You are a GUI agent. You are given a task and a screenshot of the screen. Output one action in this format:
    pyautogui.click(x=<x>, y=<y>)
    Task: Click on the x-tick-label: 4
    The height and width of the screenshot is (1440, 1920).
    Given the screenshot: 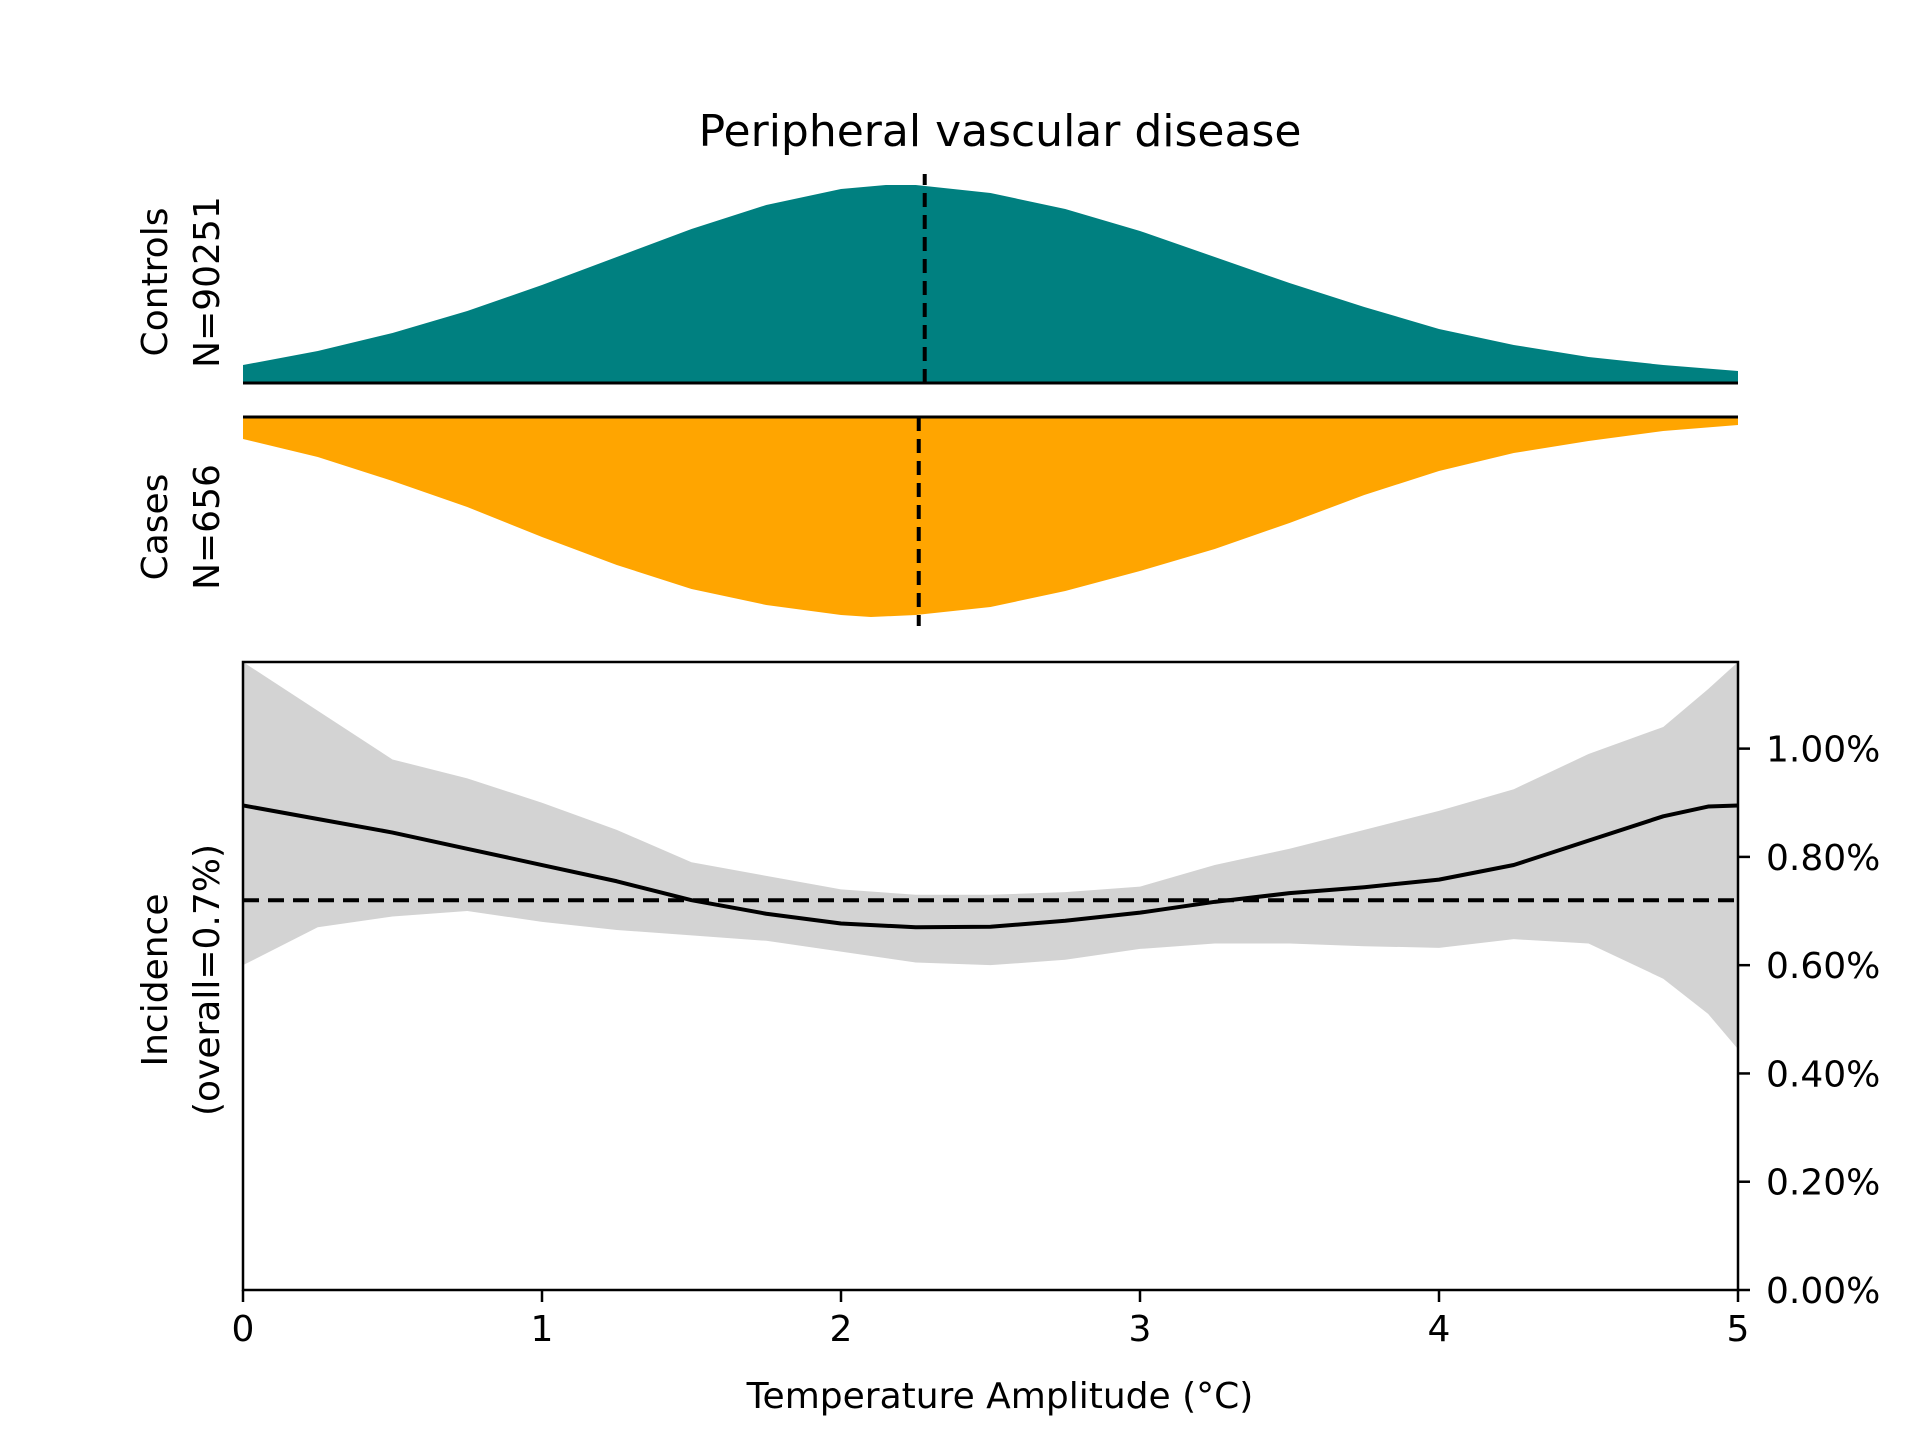 What is the action you would take?
    pyautogui.click(x=1439, y=1329)
    